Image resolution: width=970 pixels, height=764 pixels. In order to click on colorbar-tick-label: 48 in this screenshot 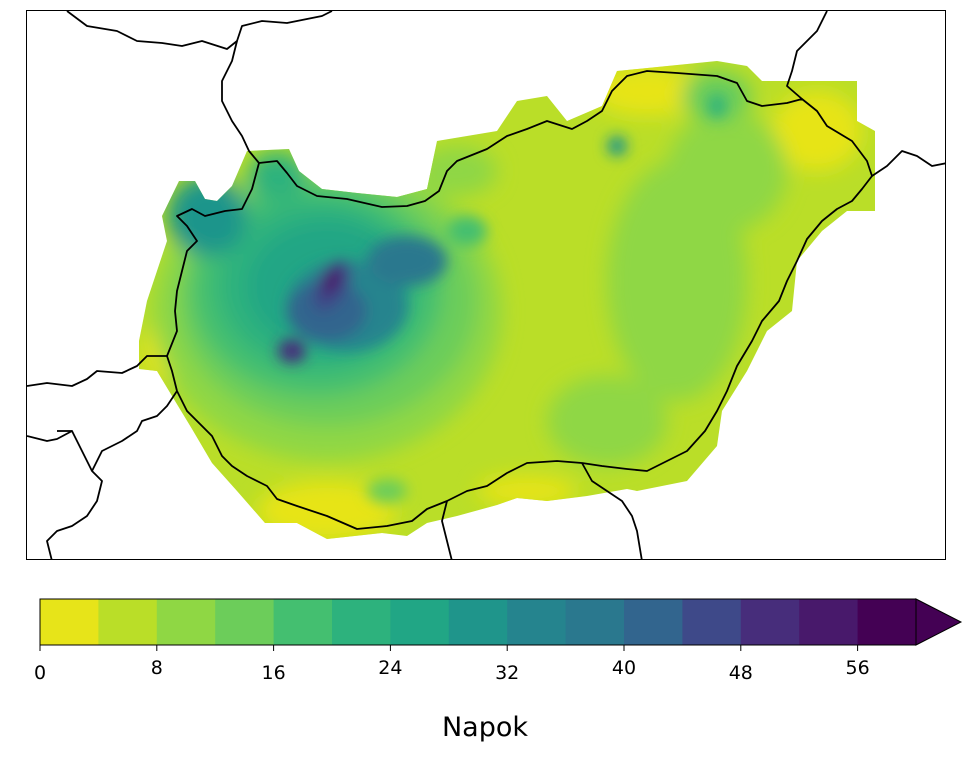, I will do `click(741, 673)`.